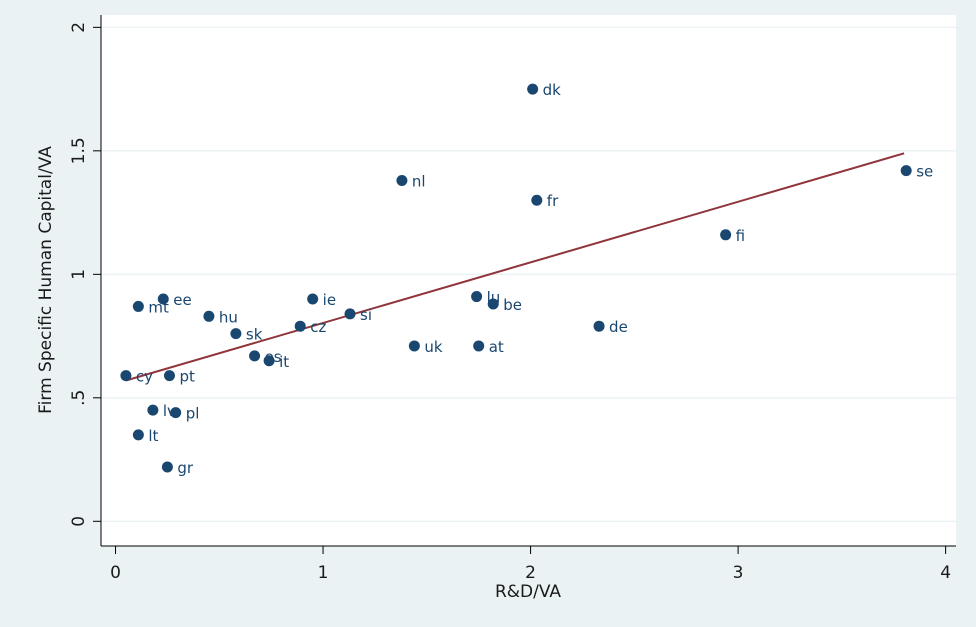 The image size is (976, 627). Describe the element at coordinates (906, 171) in the screenshot. I see `point-se` at that location.